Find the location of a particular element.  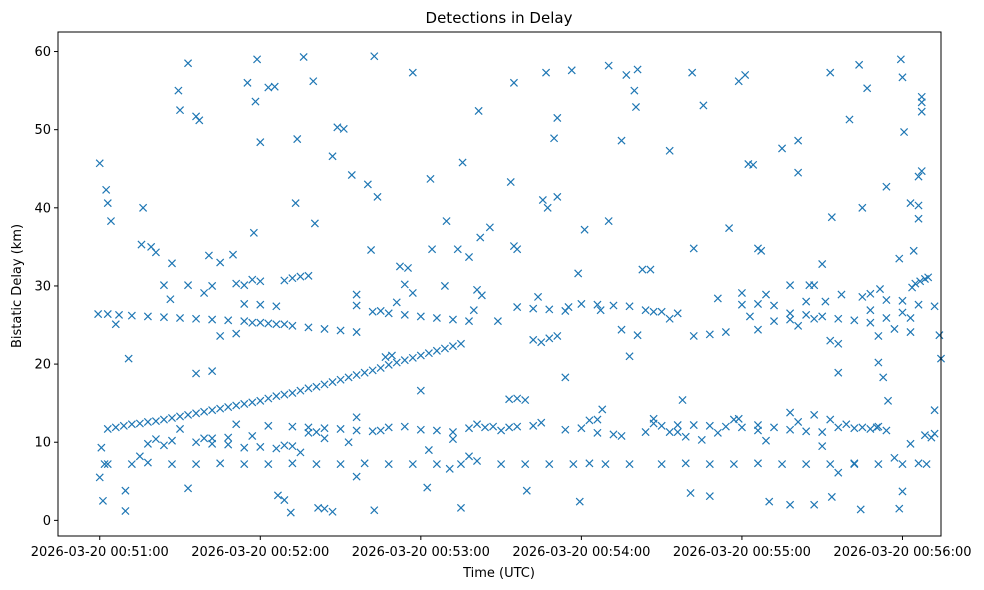

y-axis-label: Bistatic Delay (km) is located at coordinates (17, 286).